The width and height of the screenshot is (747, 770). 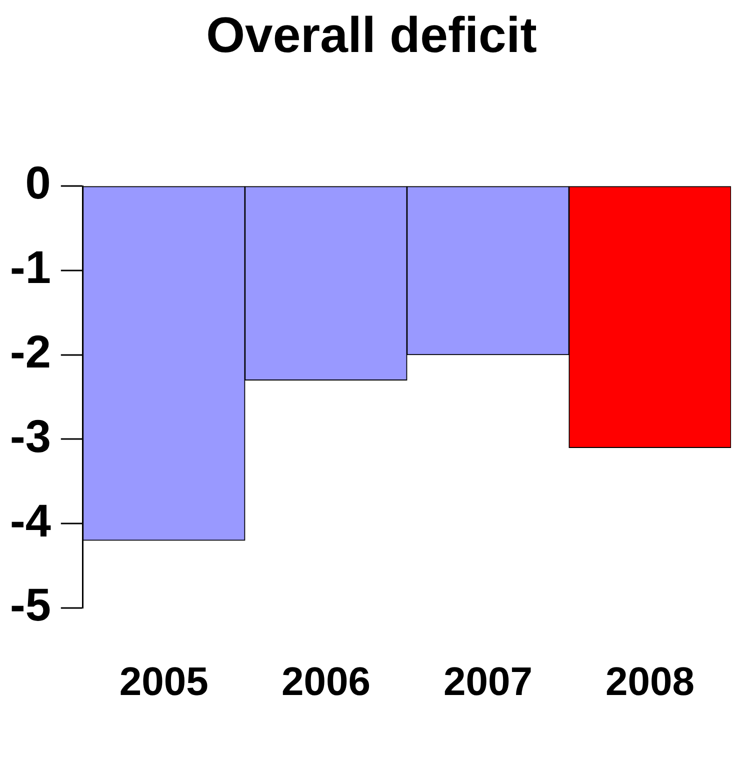 What do you see at coordinates (163, 682) in the screenshot?
I see `x-tick-label: 2005` at bounding box center [163, 682].